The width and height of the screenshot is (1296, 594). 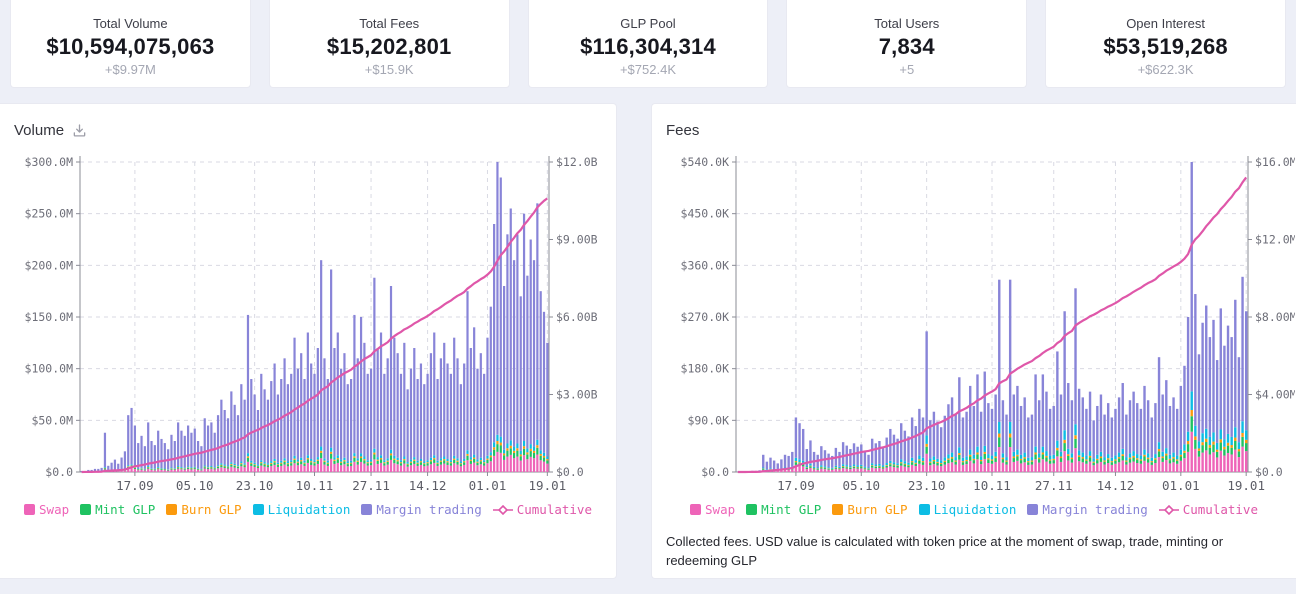 I want to click on download-csv-icon, so click(x=79, y=130).